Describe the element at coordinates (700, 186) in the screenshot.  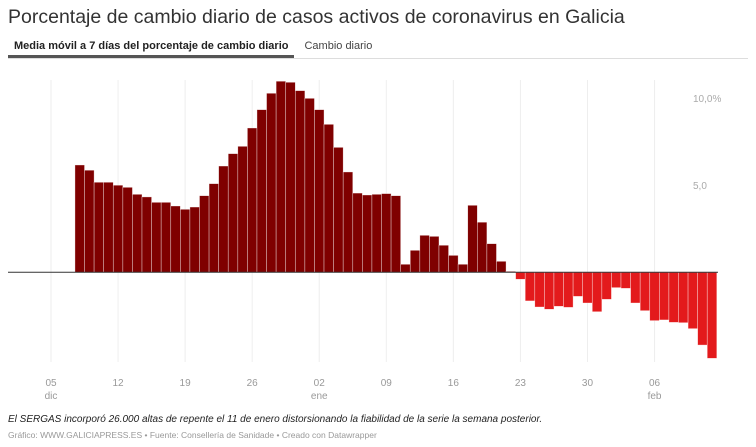
I see `y-tick-label: 5,0` at that location.